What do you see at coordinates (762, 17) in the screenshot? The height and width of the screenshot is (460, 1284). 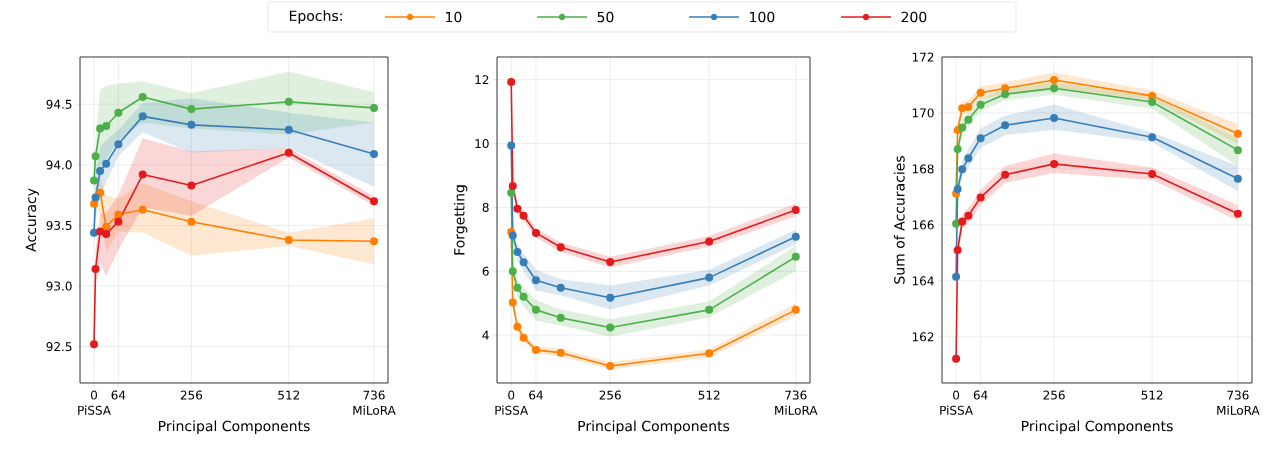 I see `legend-label: 100` at bounding box center [762, 17].